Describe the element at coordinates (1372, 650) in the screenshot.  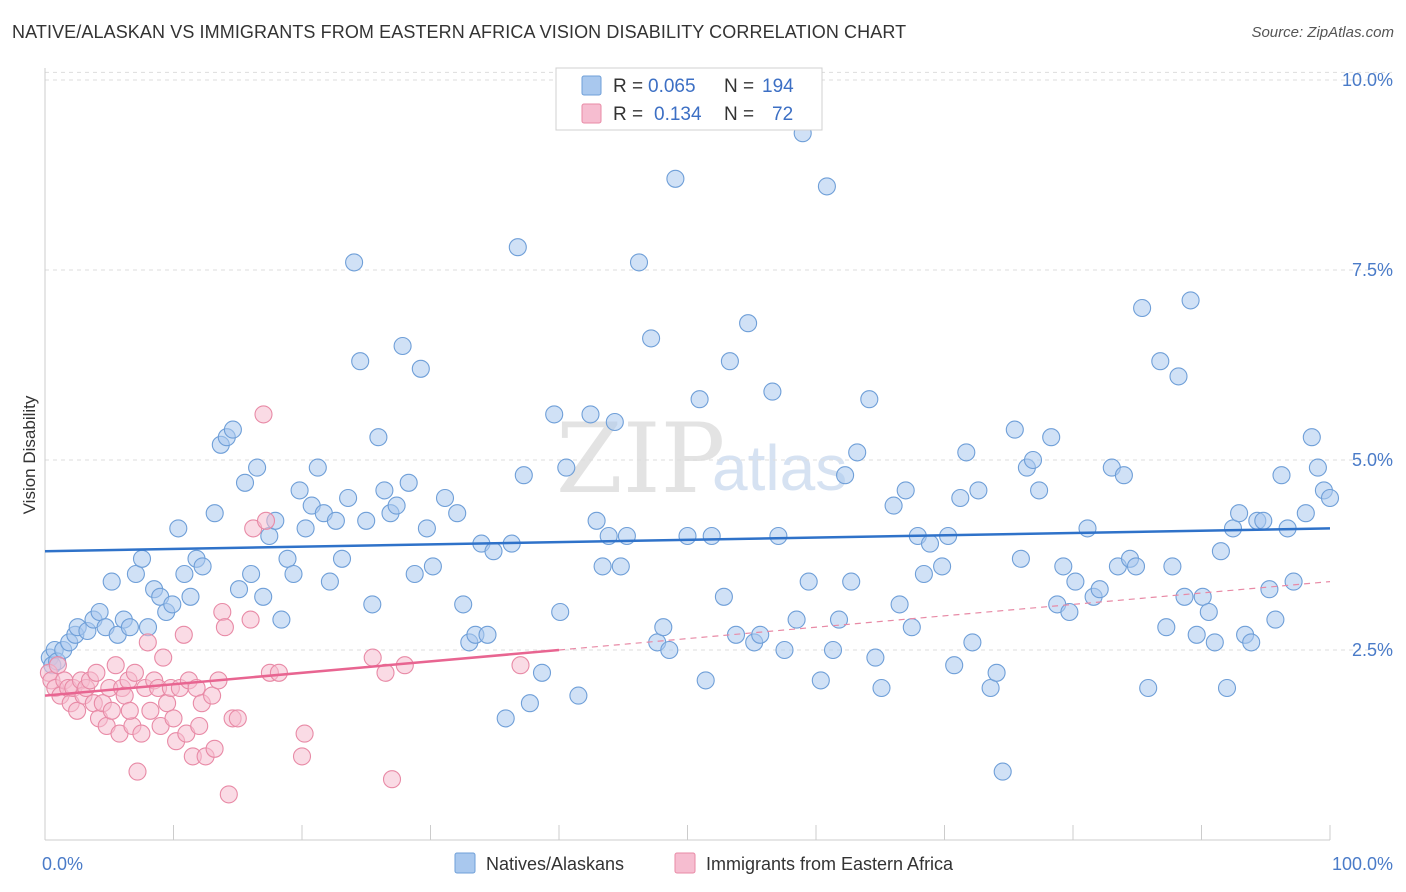
I see `y-tick-label: 2.5%` at that location.